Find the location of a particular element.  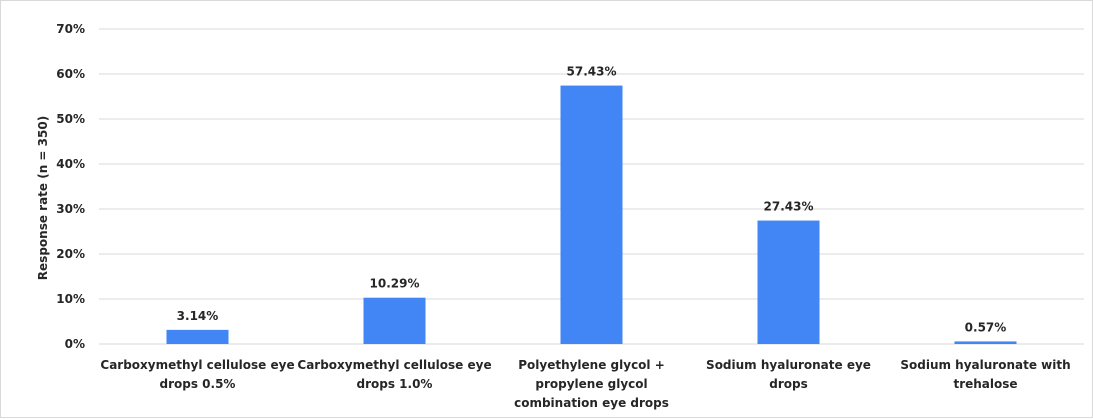

x-category-label: drops 0.5% is located at coordinates (198, 384).